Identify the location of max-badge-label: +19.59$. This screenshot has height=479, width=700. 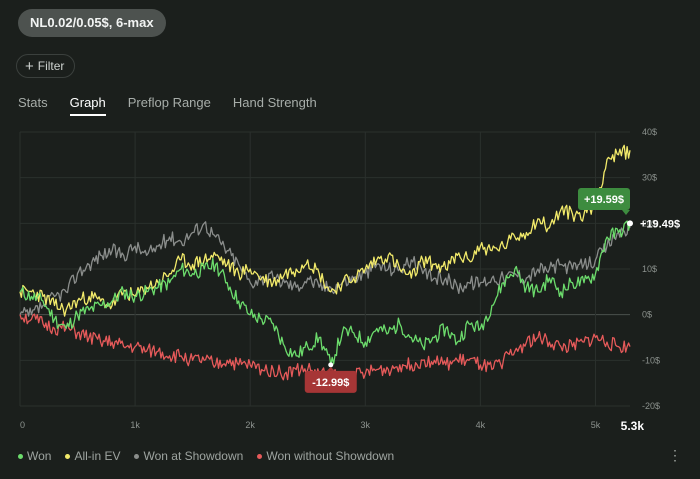
(604, 200).